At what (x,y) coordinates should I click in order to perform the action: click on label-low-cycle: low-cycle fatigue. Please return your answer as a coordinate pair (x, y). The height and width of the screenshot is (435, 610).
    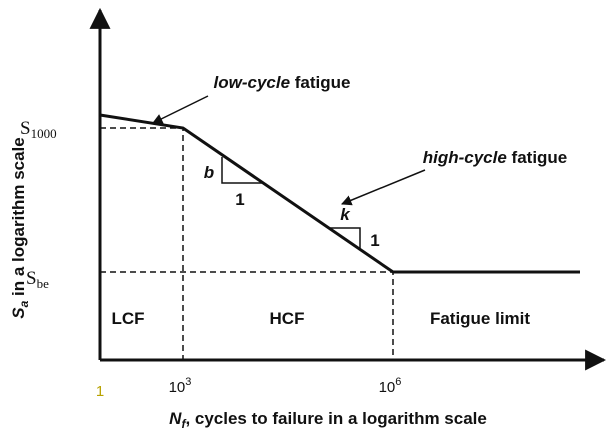
    Looking at the image, I should click on (282, 82).